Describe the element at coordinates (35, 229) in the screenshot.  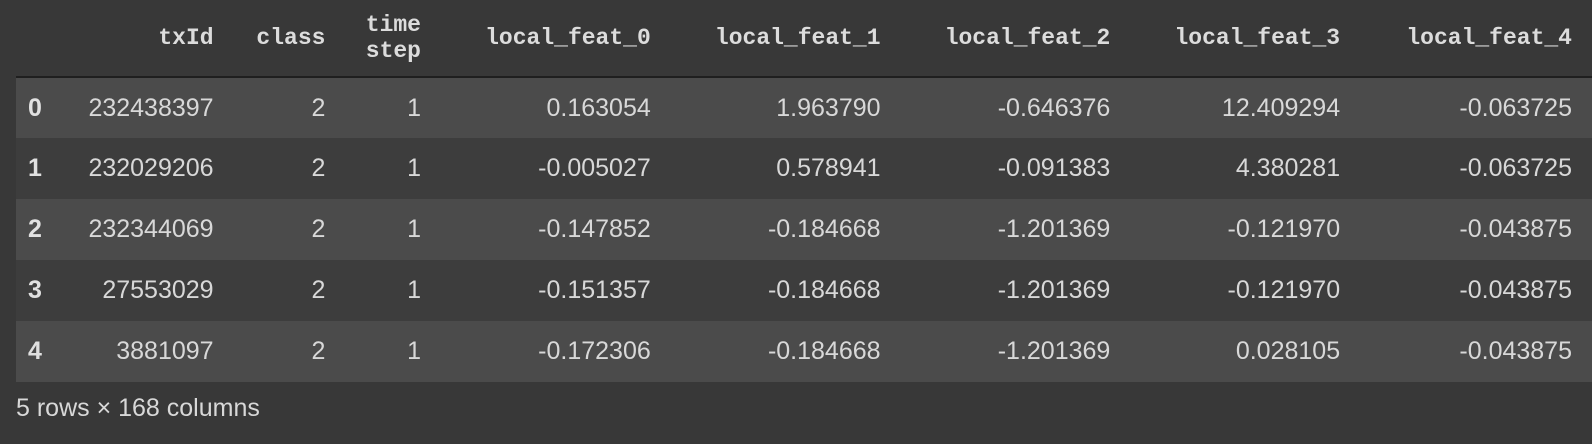
I see `row-index: 2` at that location.